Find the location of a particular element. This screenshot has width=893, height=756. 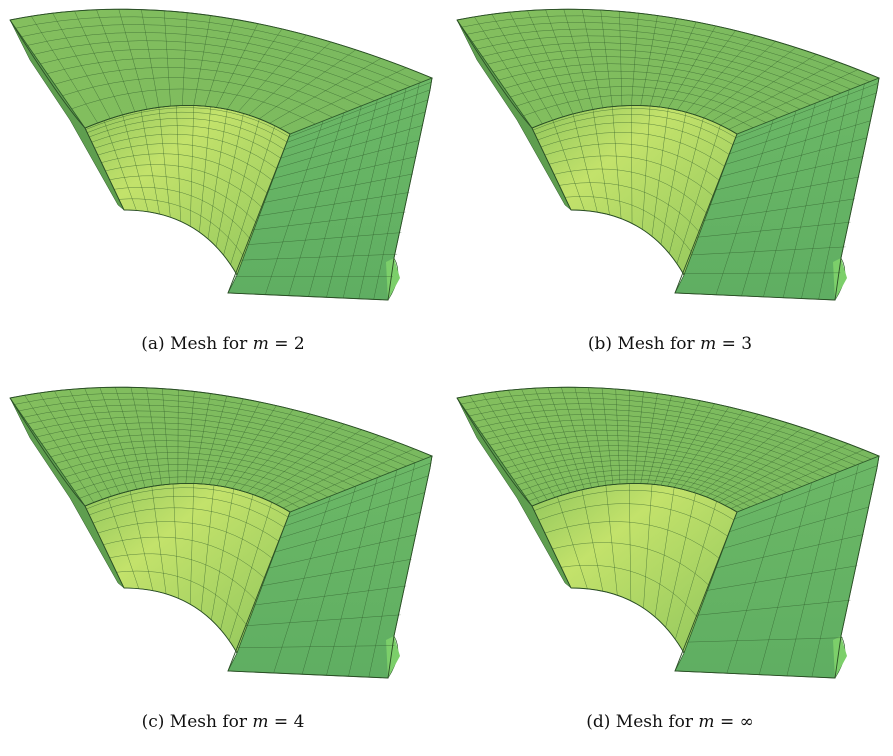

caption-d: (d) Mesh for m = ∞ is located at coordinates (670, 722).